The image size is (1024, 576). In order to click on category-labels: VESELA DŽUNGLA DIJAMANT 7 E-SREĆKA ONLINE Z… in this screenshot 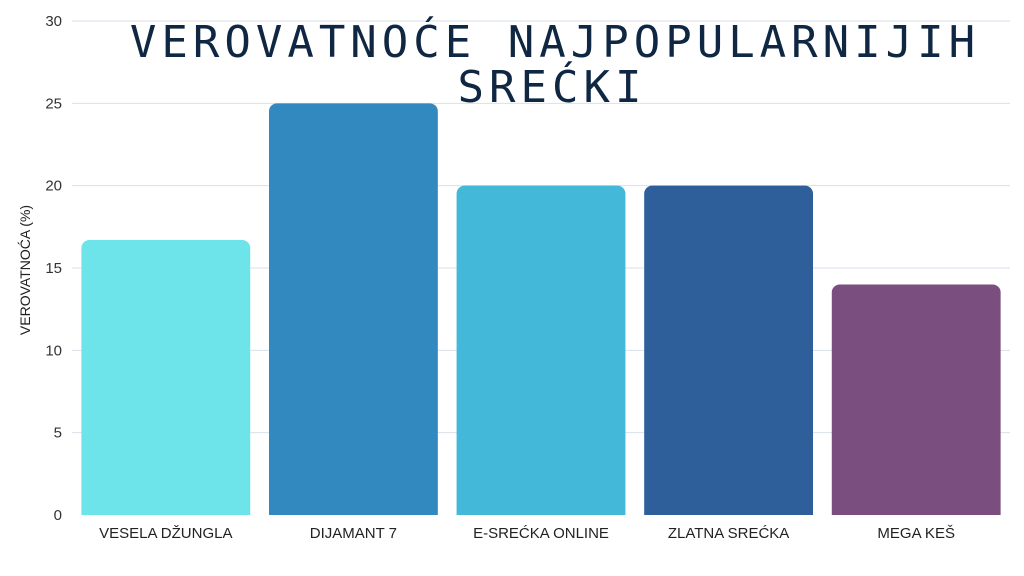, I will do `click(527, 533)`.